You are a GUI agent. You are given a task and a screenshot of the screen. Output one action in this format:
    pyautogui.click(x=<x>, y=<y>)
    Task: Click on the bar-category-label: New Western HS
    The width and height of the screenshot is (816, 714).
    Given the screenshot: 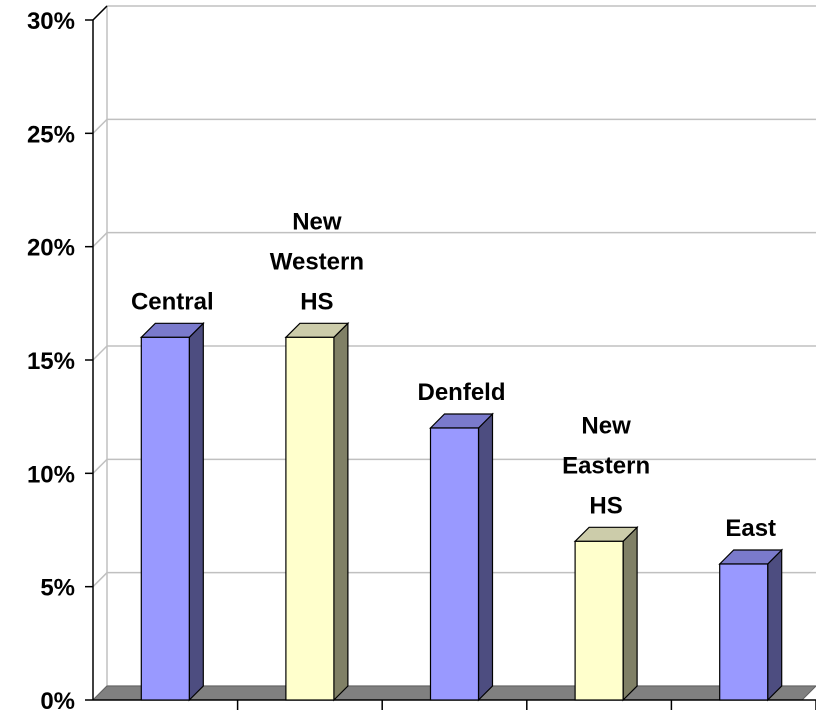 What is the action you would take?
    pyautogui.click(x=317, y=261)
    